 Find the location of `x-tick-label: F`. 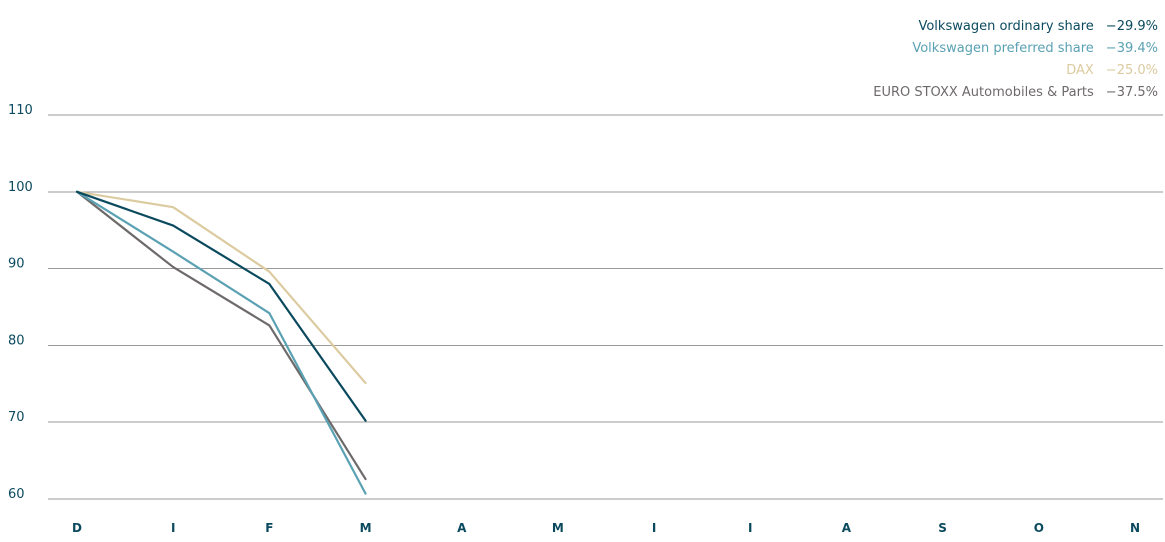

x-tick-label: F is located at coordinates (269, 528).